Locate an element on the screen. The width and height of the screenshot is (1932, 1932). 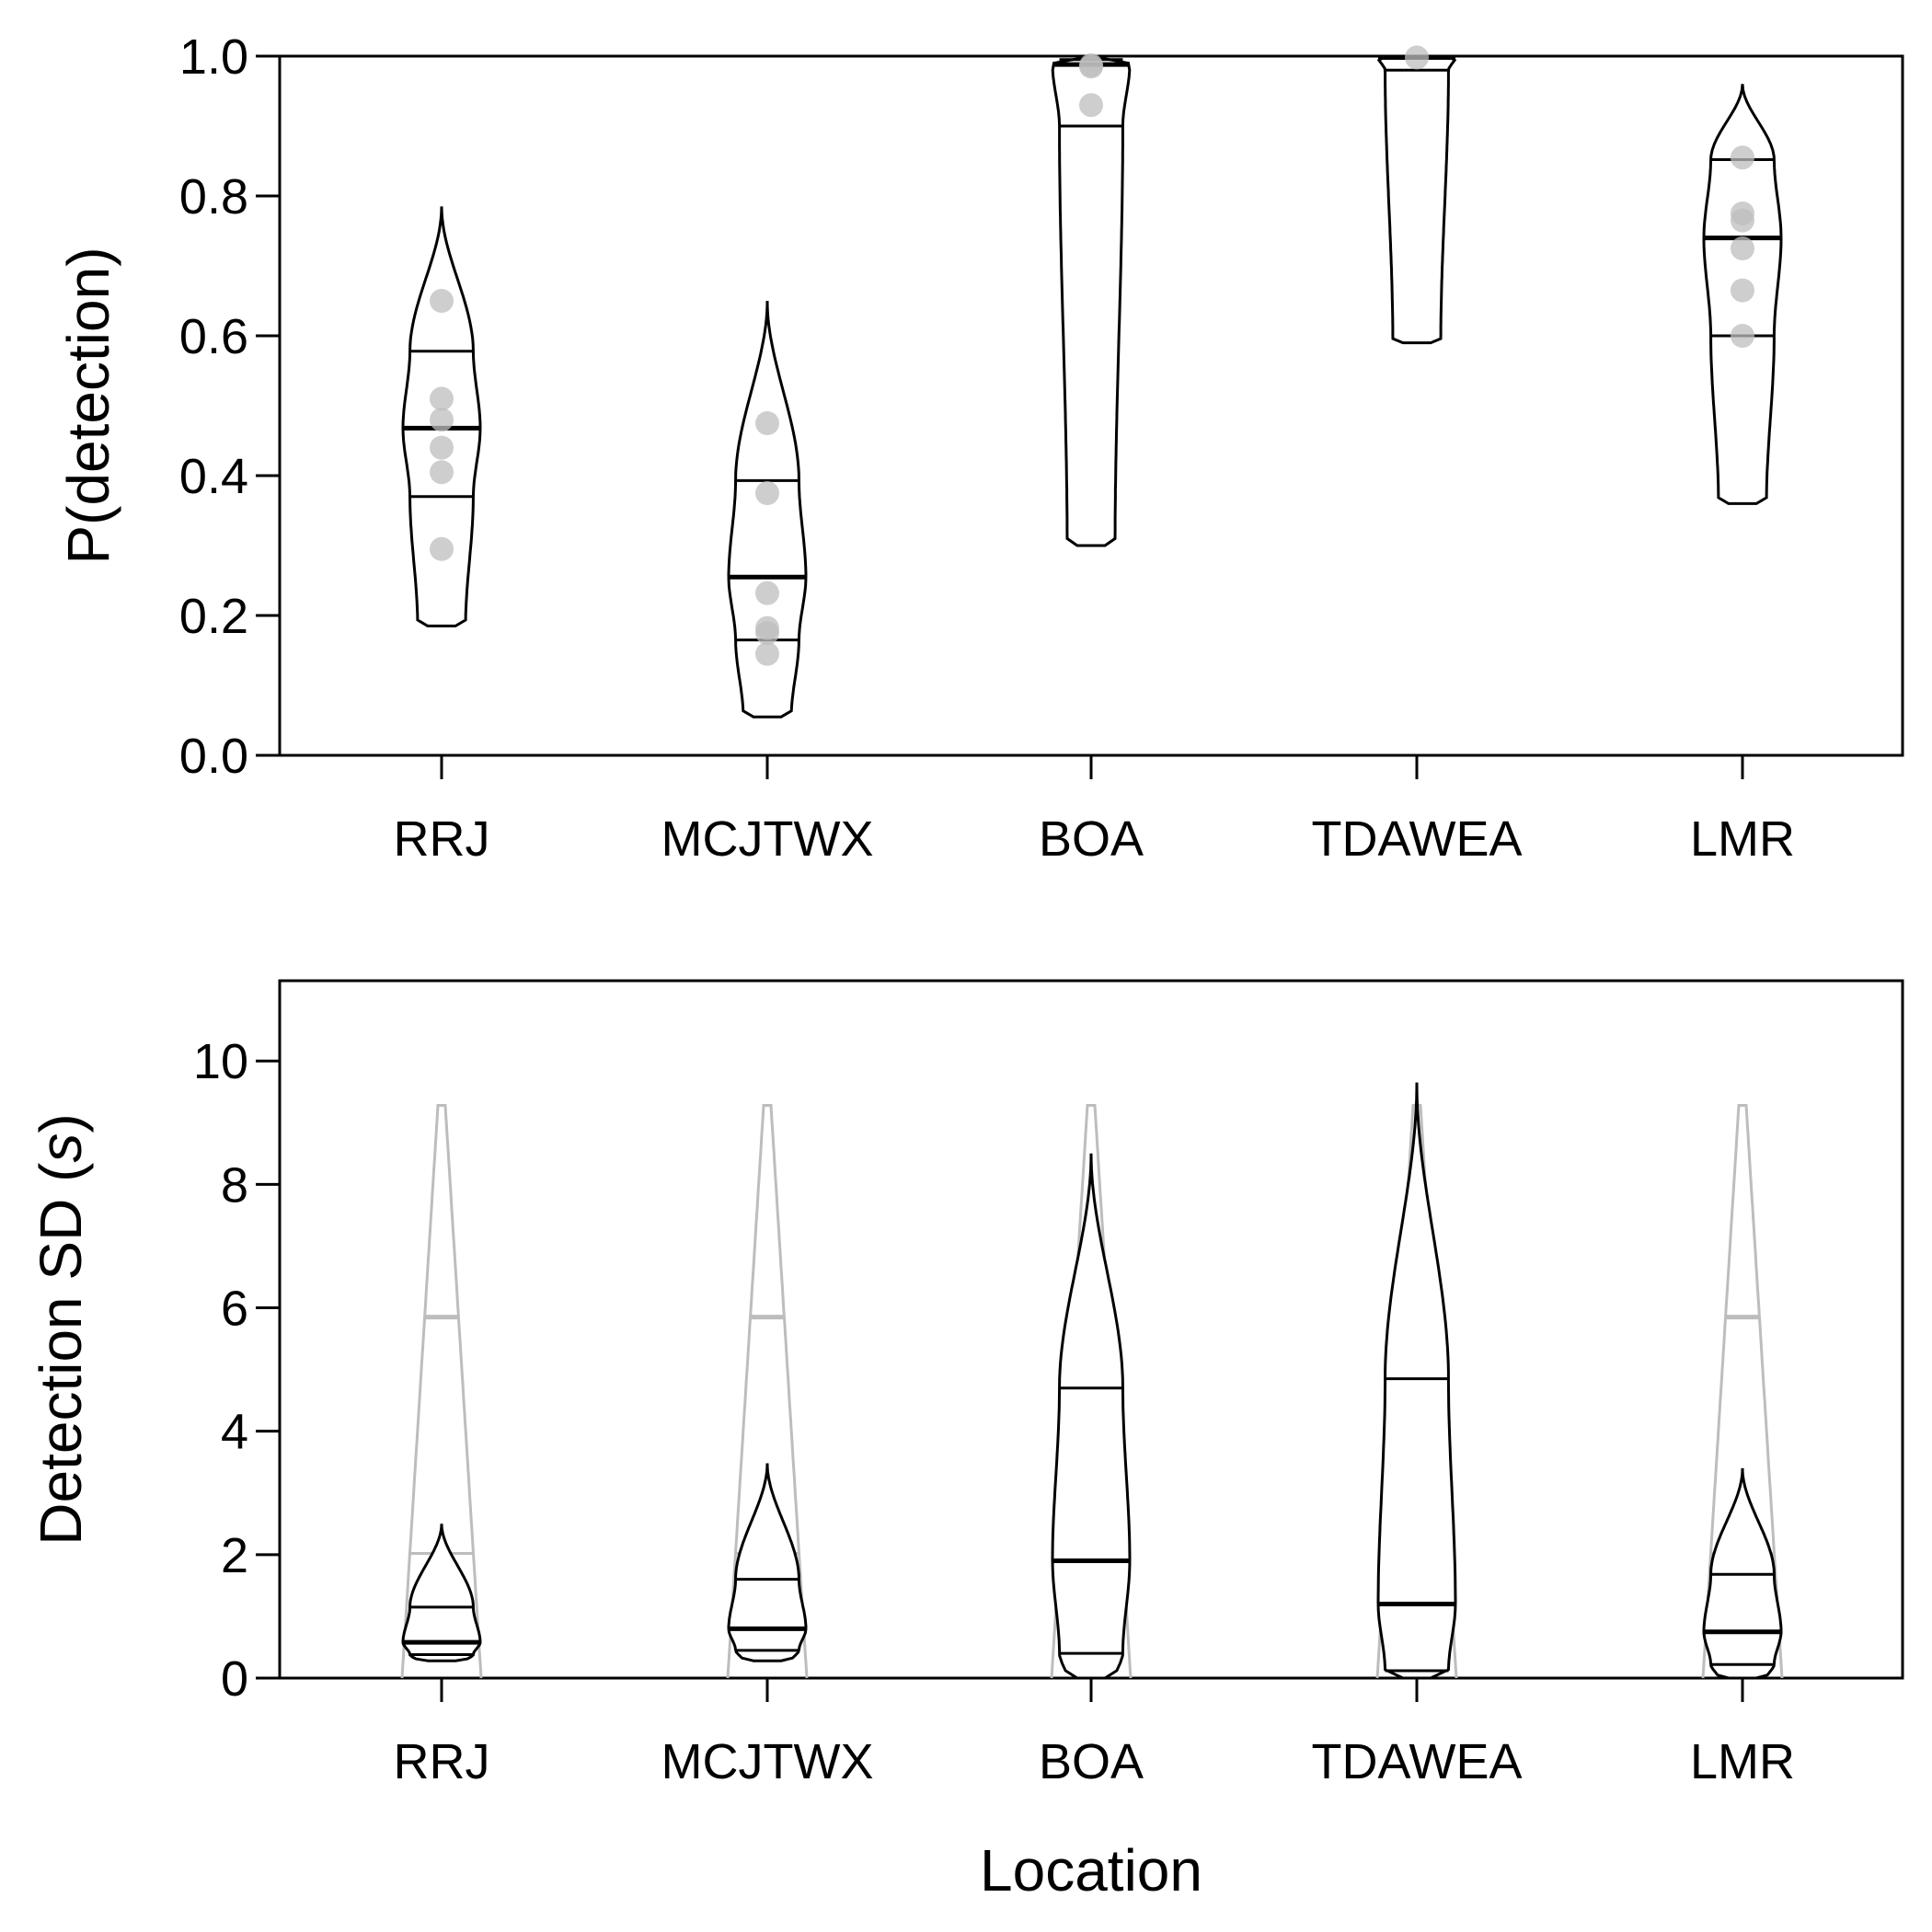
top-y-axis-tick-label: 0.8 is located at coordinates (213, 196).